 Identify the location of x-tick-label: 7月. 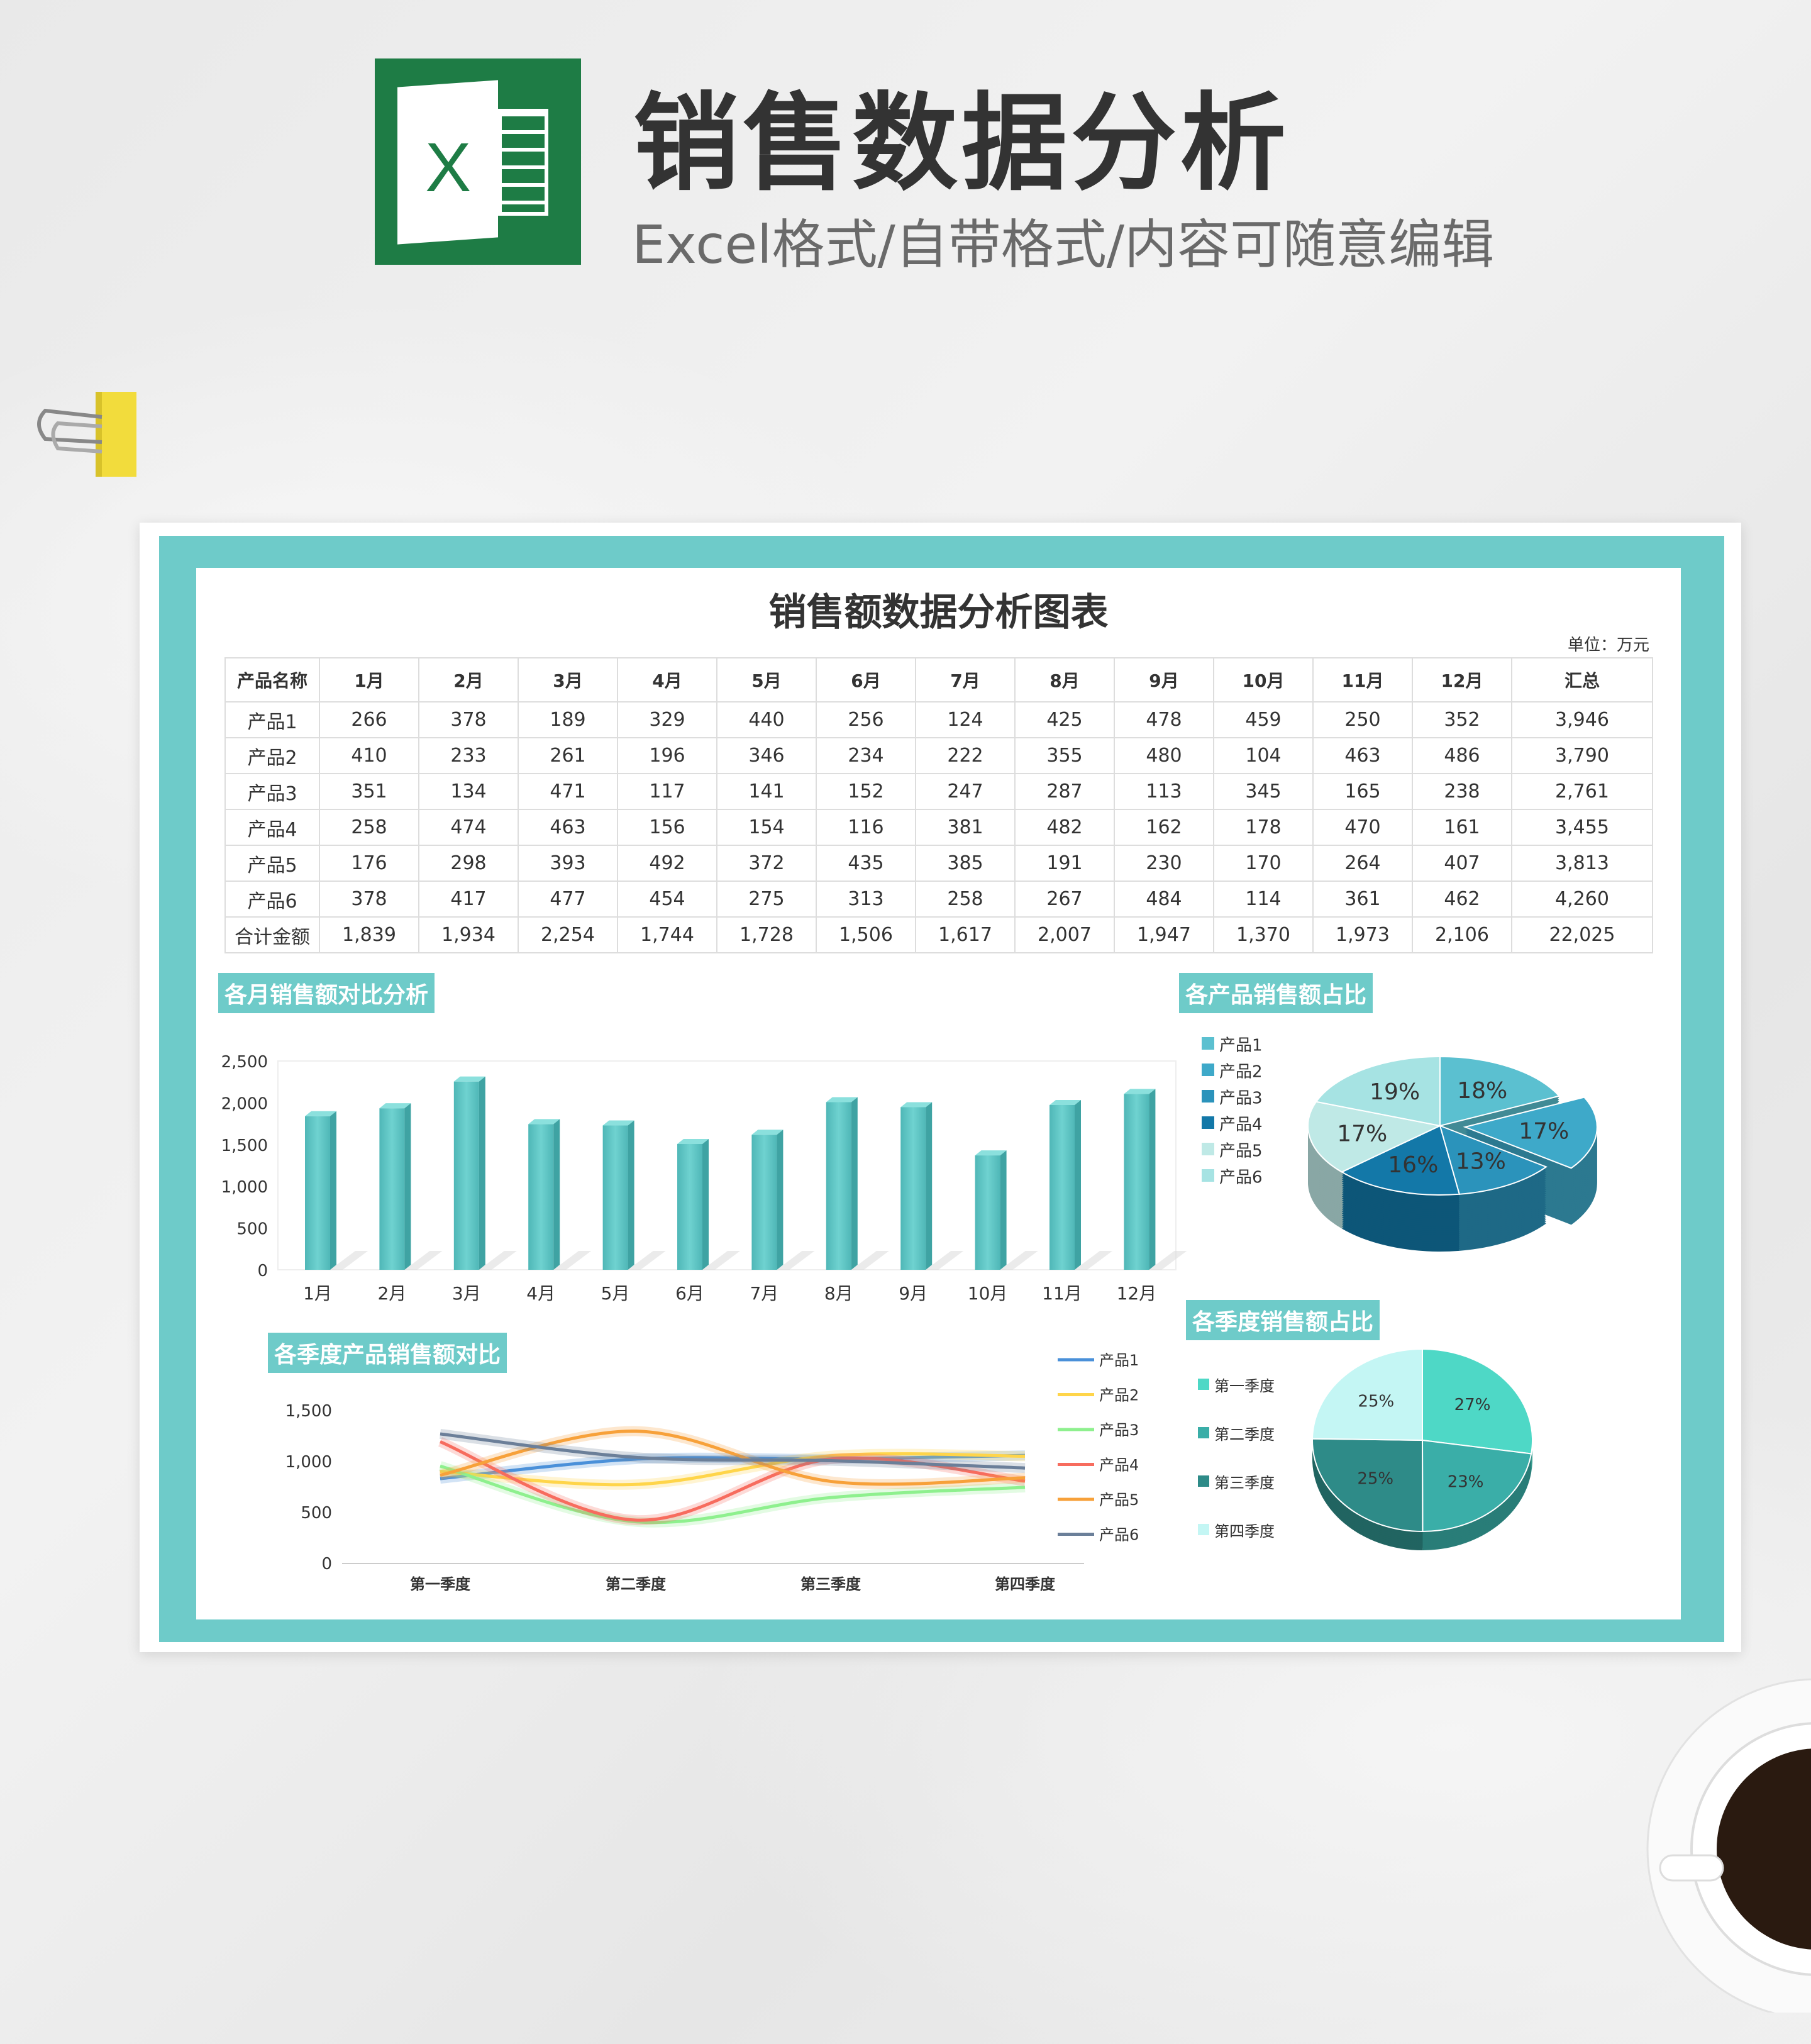
(764, 1293).